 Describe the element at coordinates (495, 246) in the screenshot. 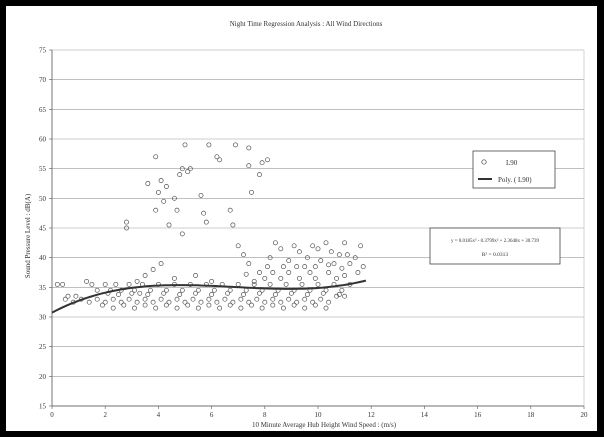

I see `equation-box-border` at that location.